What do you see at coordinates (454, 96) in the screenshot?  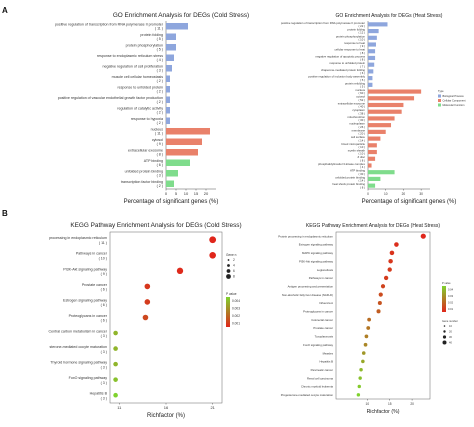 I see `legend-label: Biological Process` at bounding box center [454, 96].